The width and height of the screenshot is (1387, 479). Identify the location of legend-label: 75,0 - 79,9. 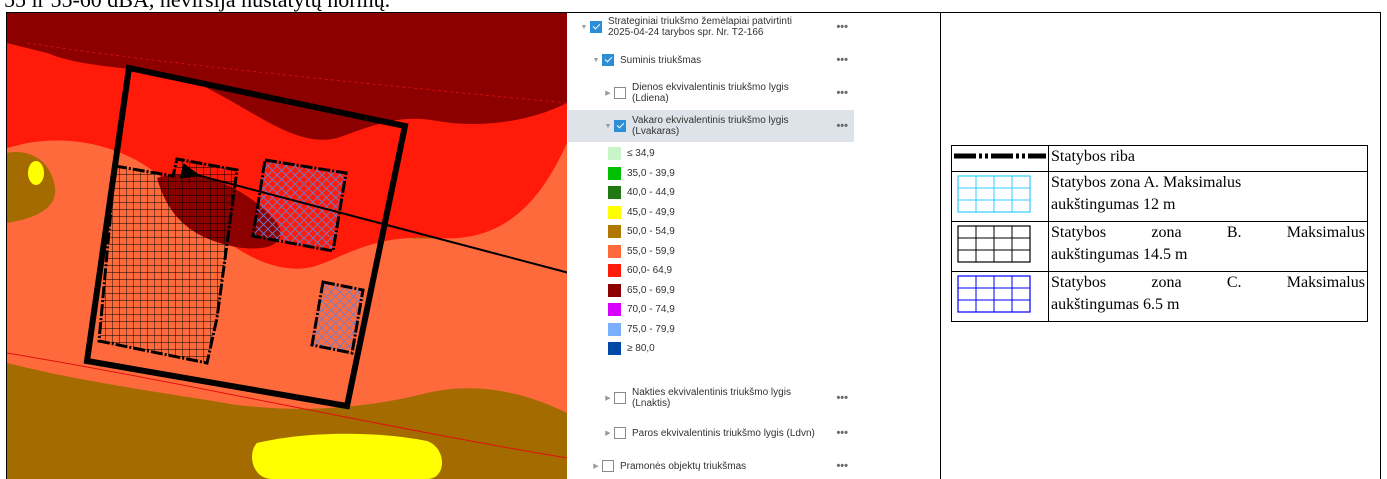
(651, 329).